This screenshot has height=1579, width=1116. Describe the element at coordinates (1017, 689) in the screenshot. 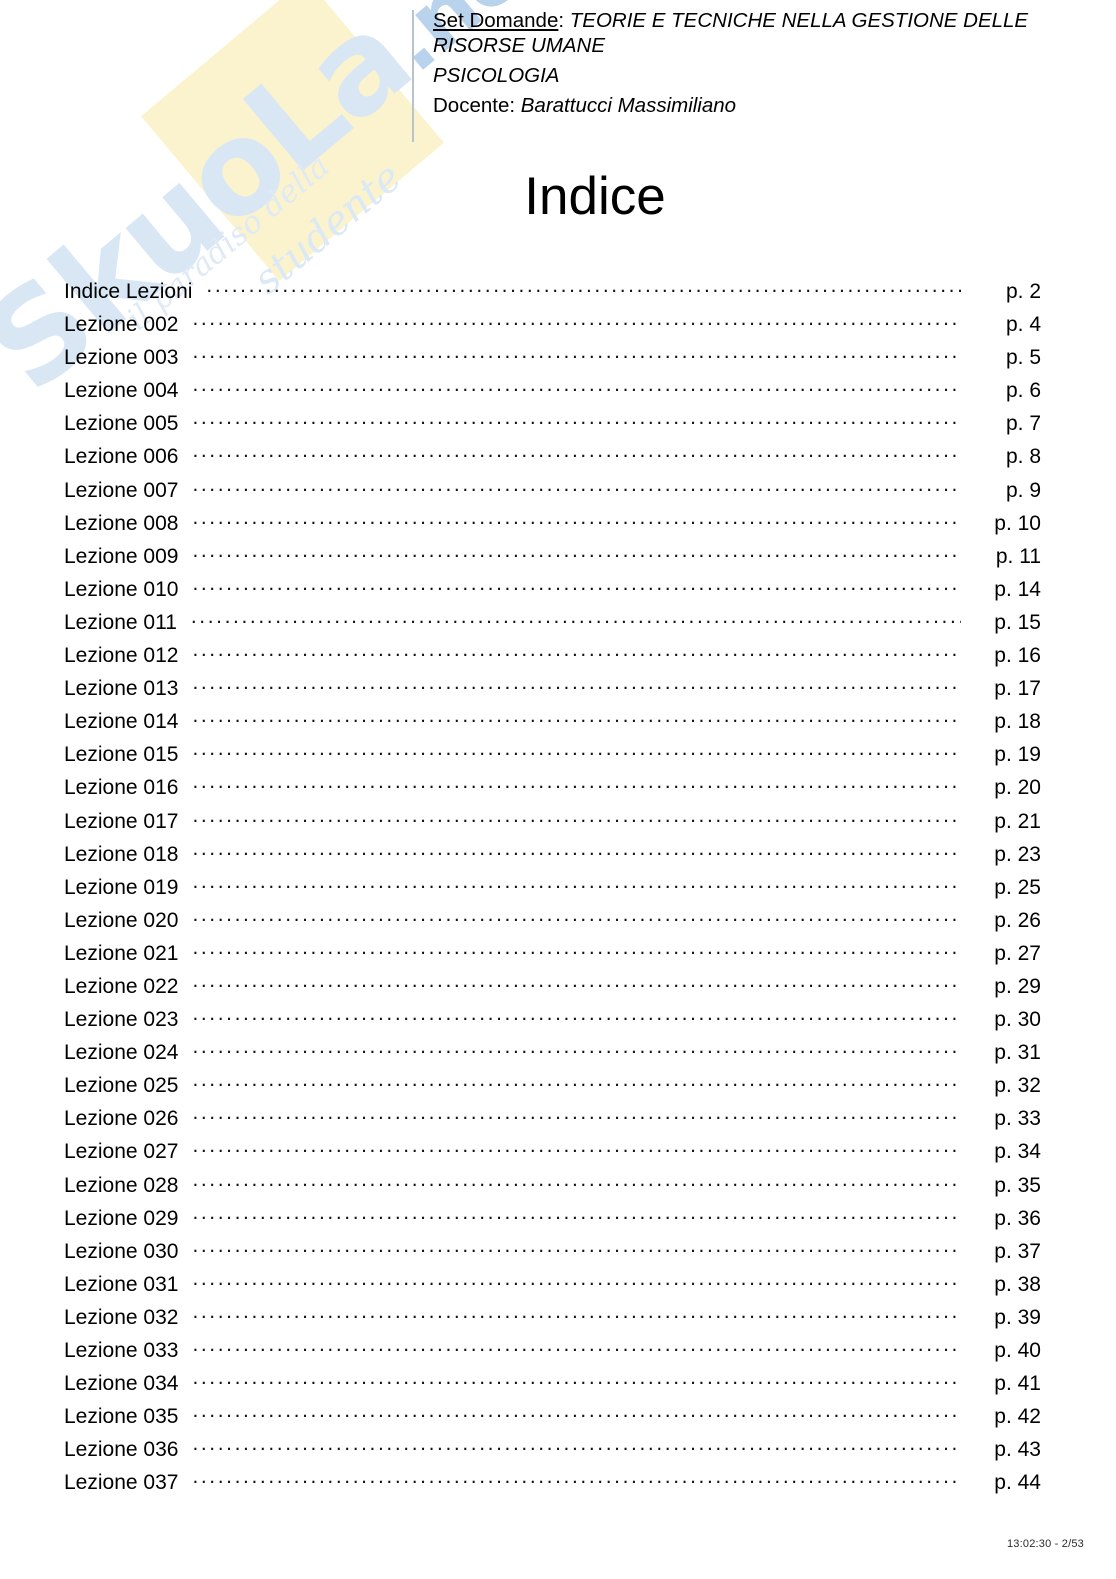

I see `toc-entry-page: p. 17` at that location.